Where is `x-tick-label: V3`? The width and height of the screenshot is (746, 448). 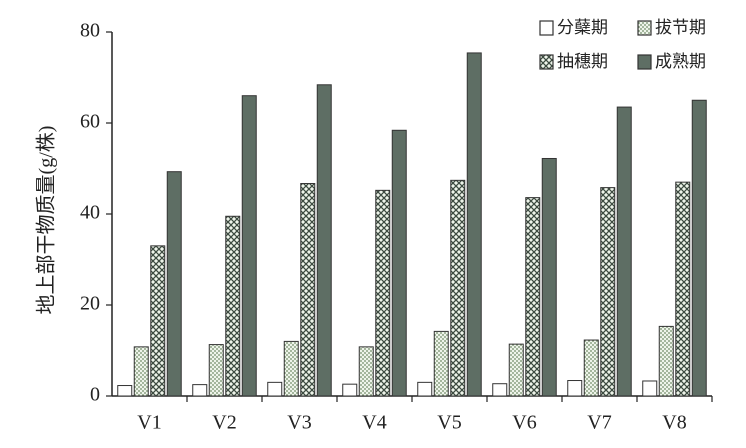
x-tick-label: V3 is located at coordinates (299, 423).